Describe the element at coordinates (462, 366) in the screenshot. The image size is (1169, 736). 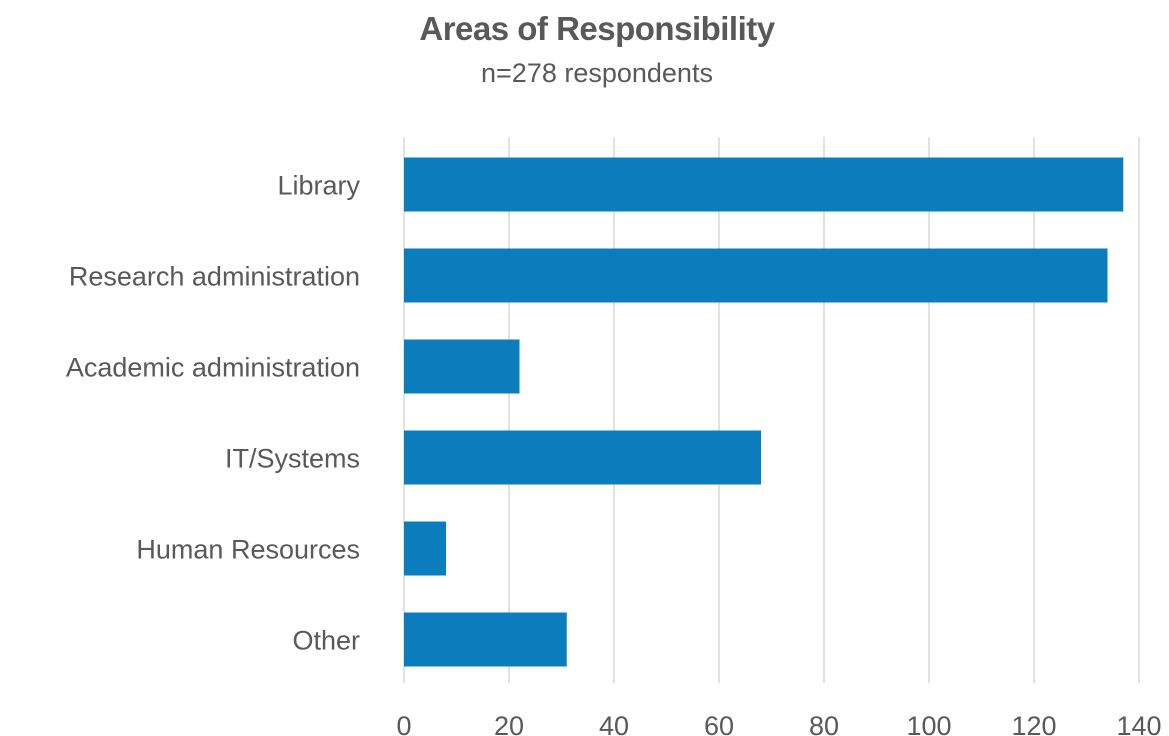
I see `bar-academic-administration` at that location.